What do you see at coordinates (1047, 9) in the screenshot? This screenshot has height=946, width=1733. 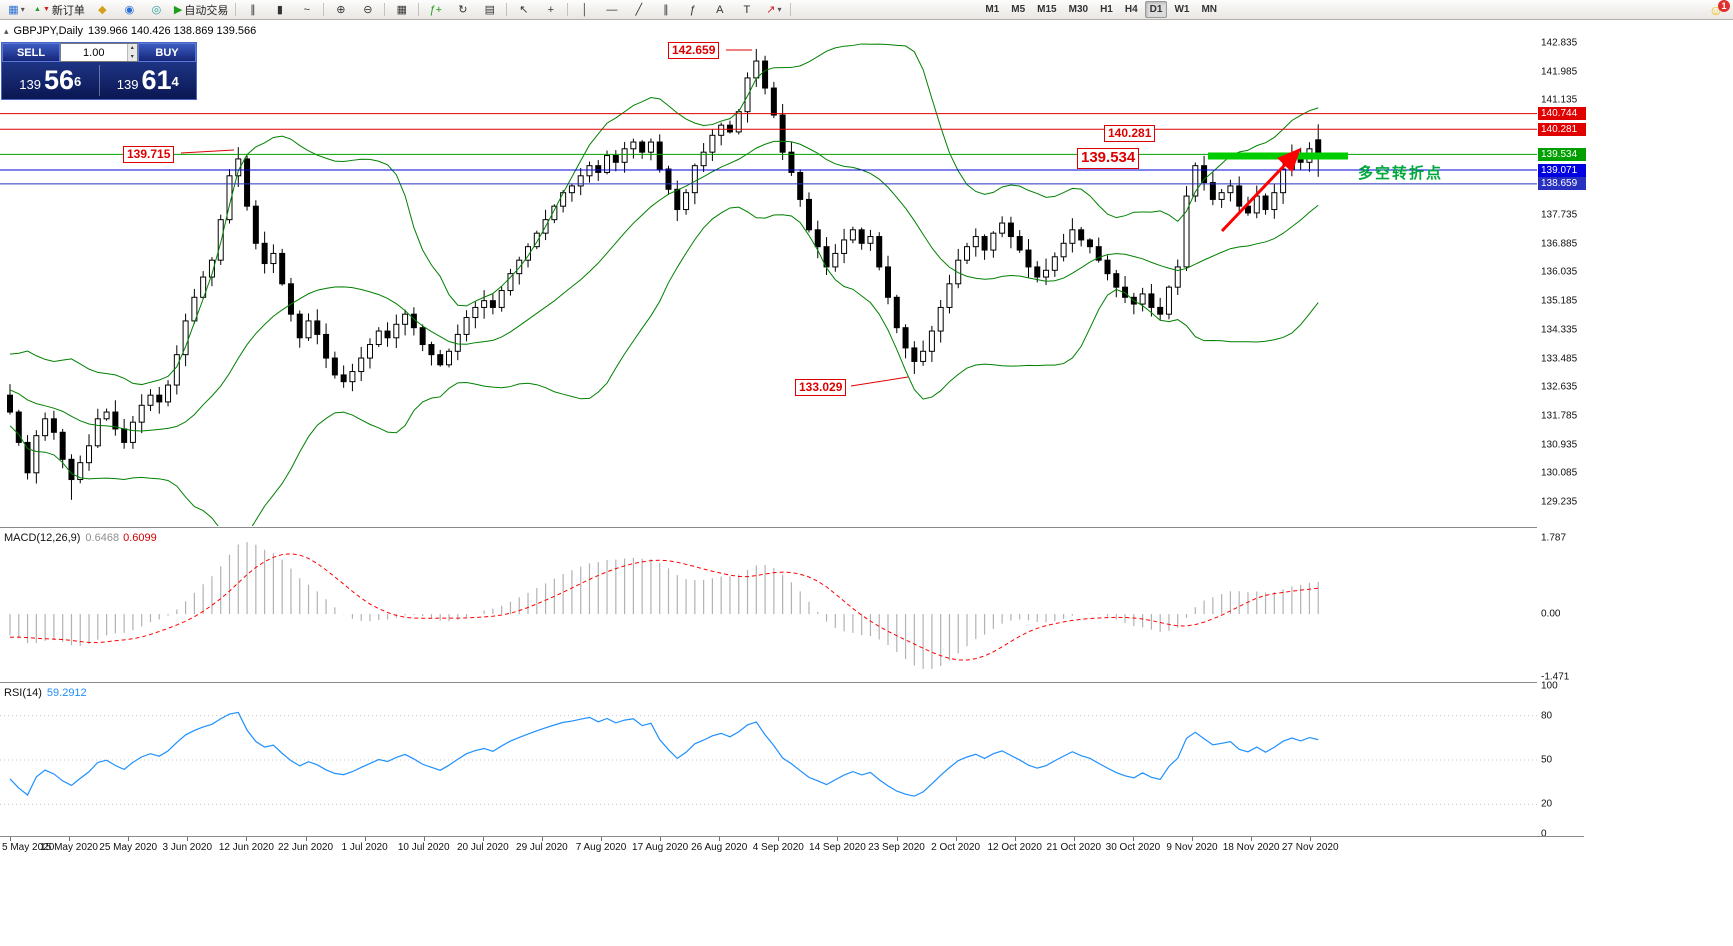 I see `timeframe-m15: M15` at bounding box center [1047, 9].